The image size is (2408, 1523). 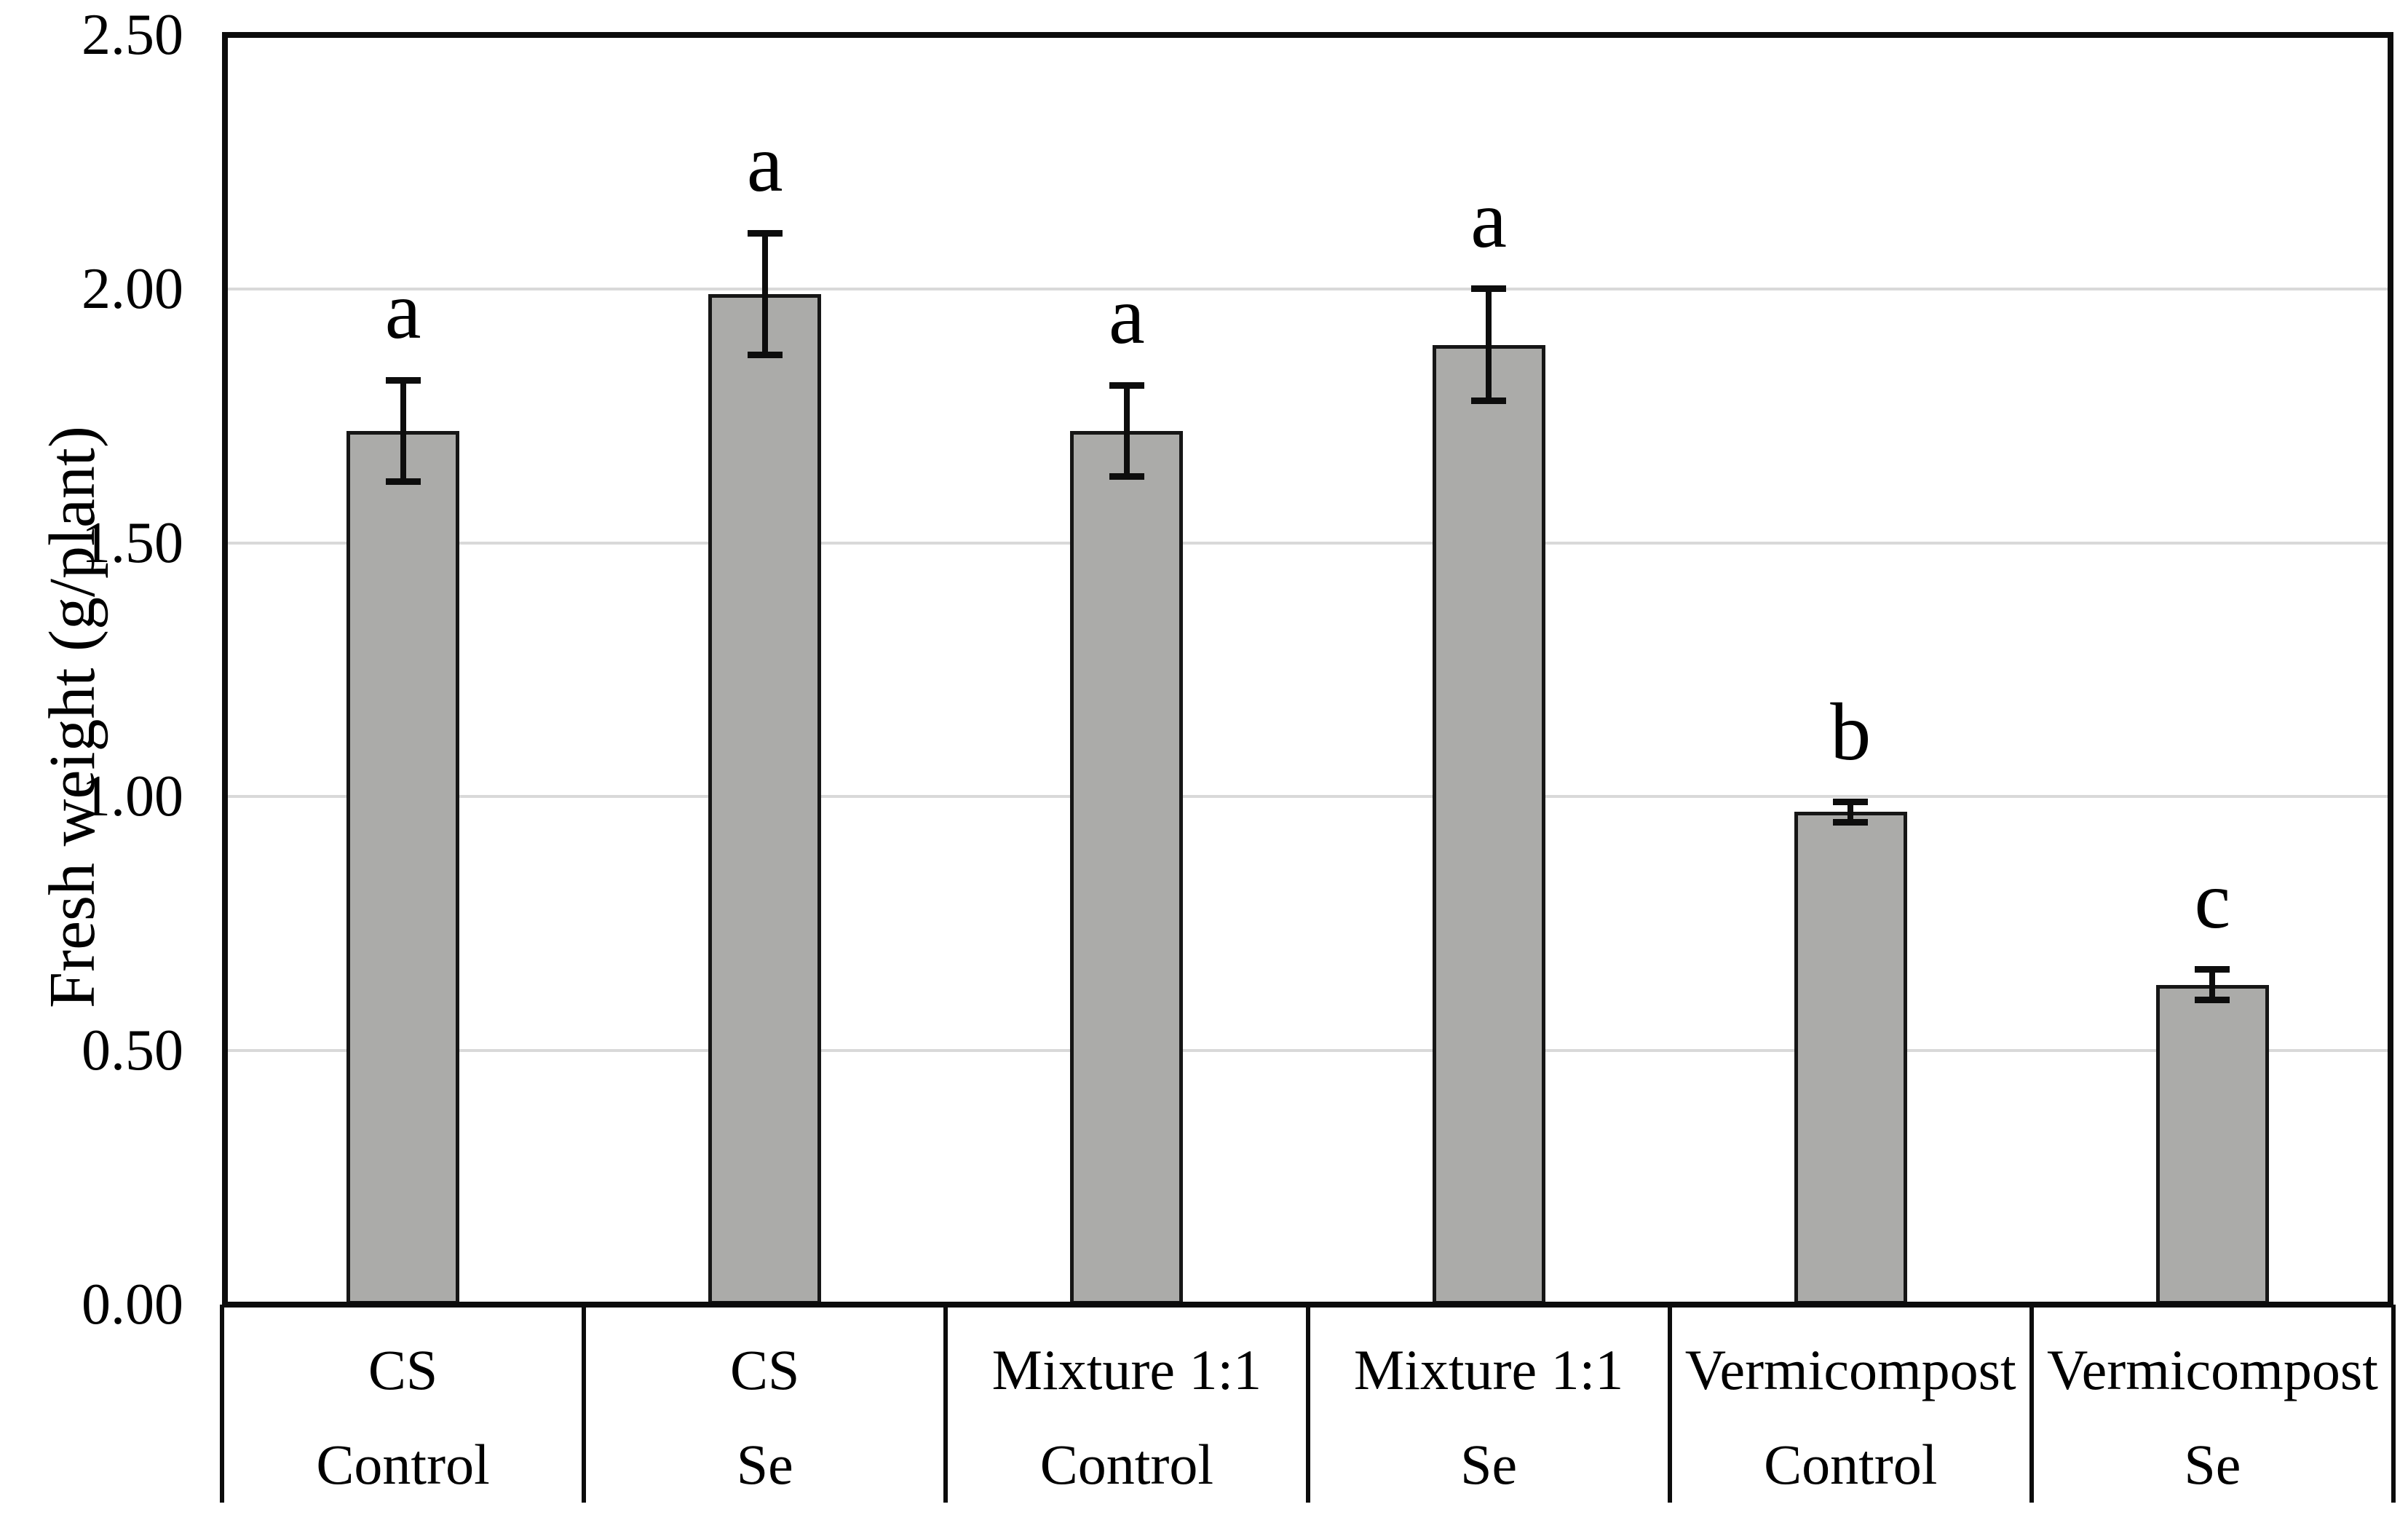 I want to click on y-tick-label: 0.00, so click(x=132, y=1305).